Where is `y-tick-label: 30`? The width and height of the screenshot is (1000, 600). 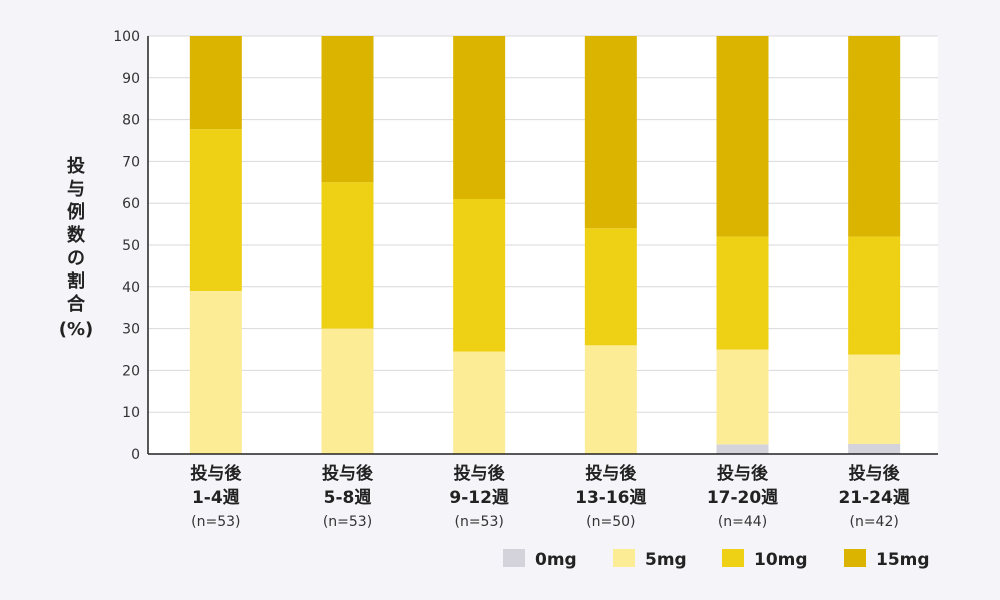 y-tick-label: 30 is located at coordinates (131, 330).